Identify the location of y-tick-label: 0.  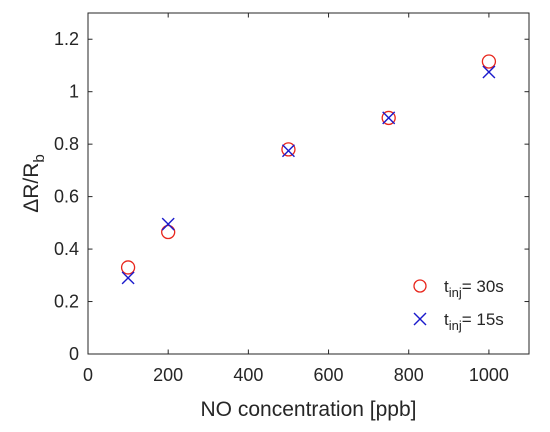
(74, 354).